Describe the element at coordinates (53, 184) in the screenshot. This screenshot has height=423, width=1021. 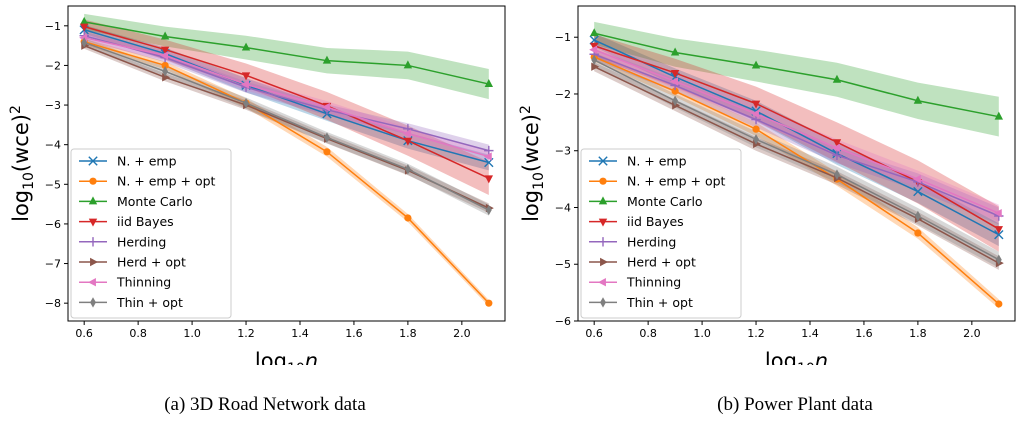
I see `y-tick-label: −5` at that location.